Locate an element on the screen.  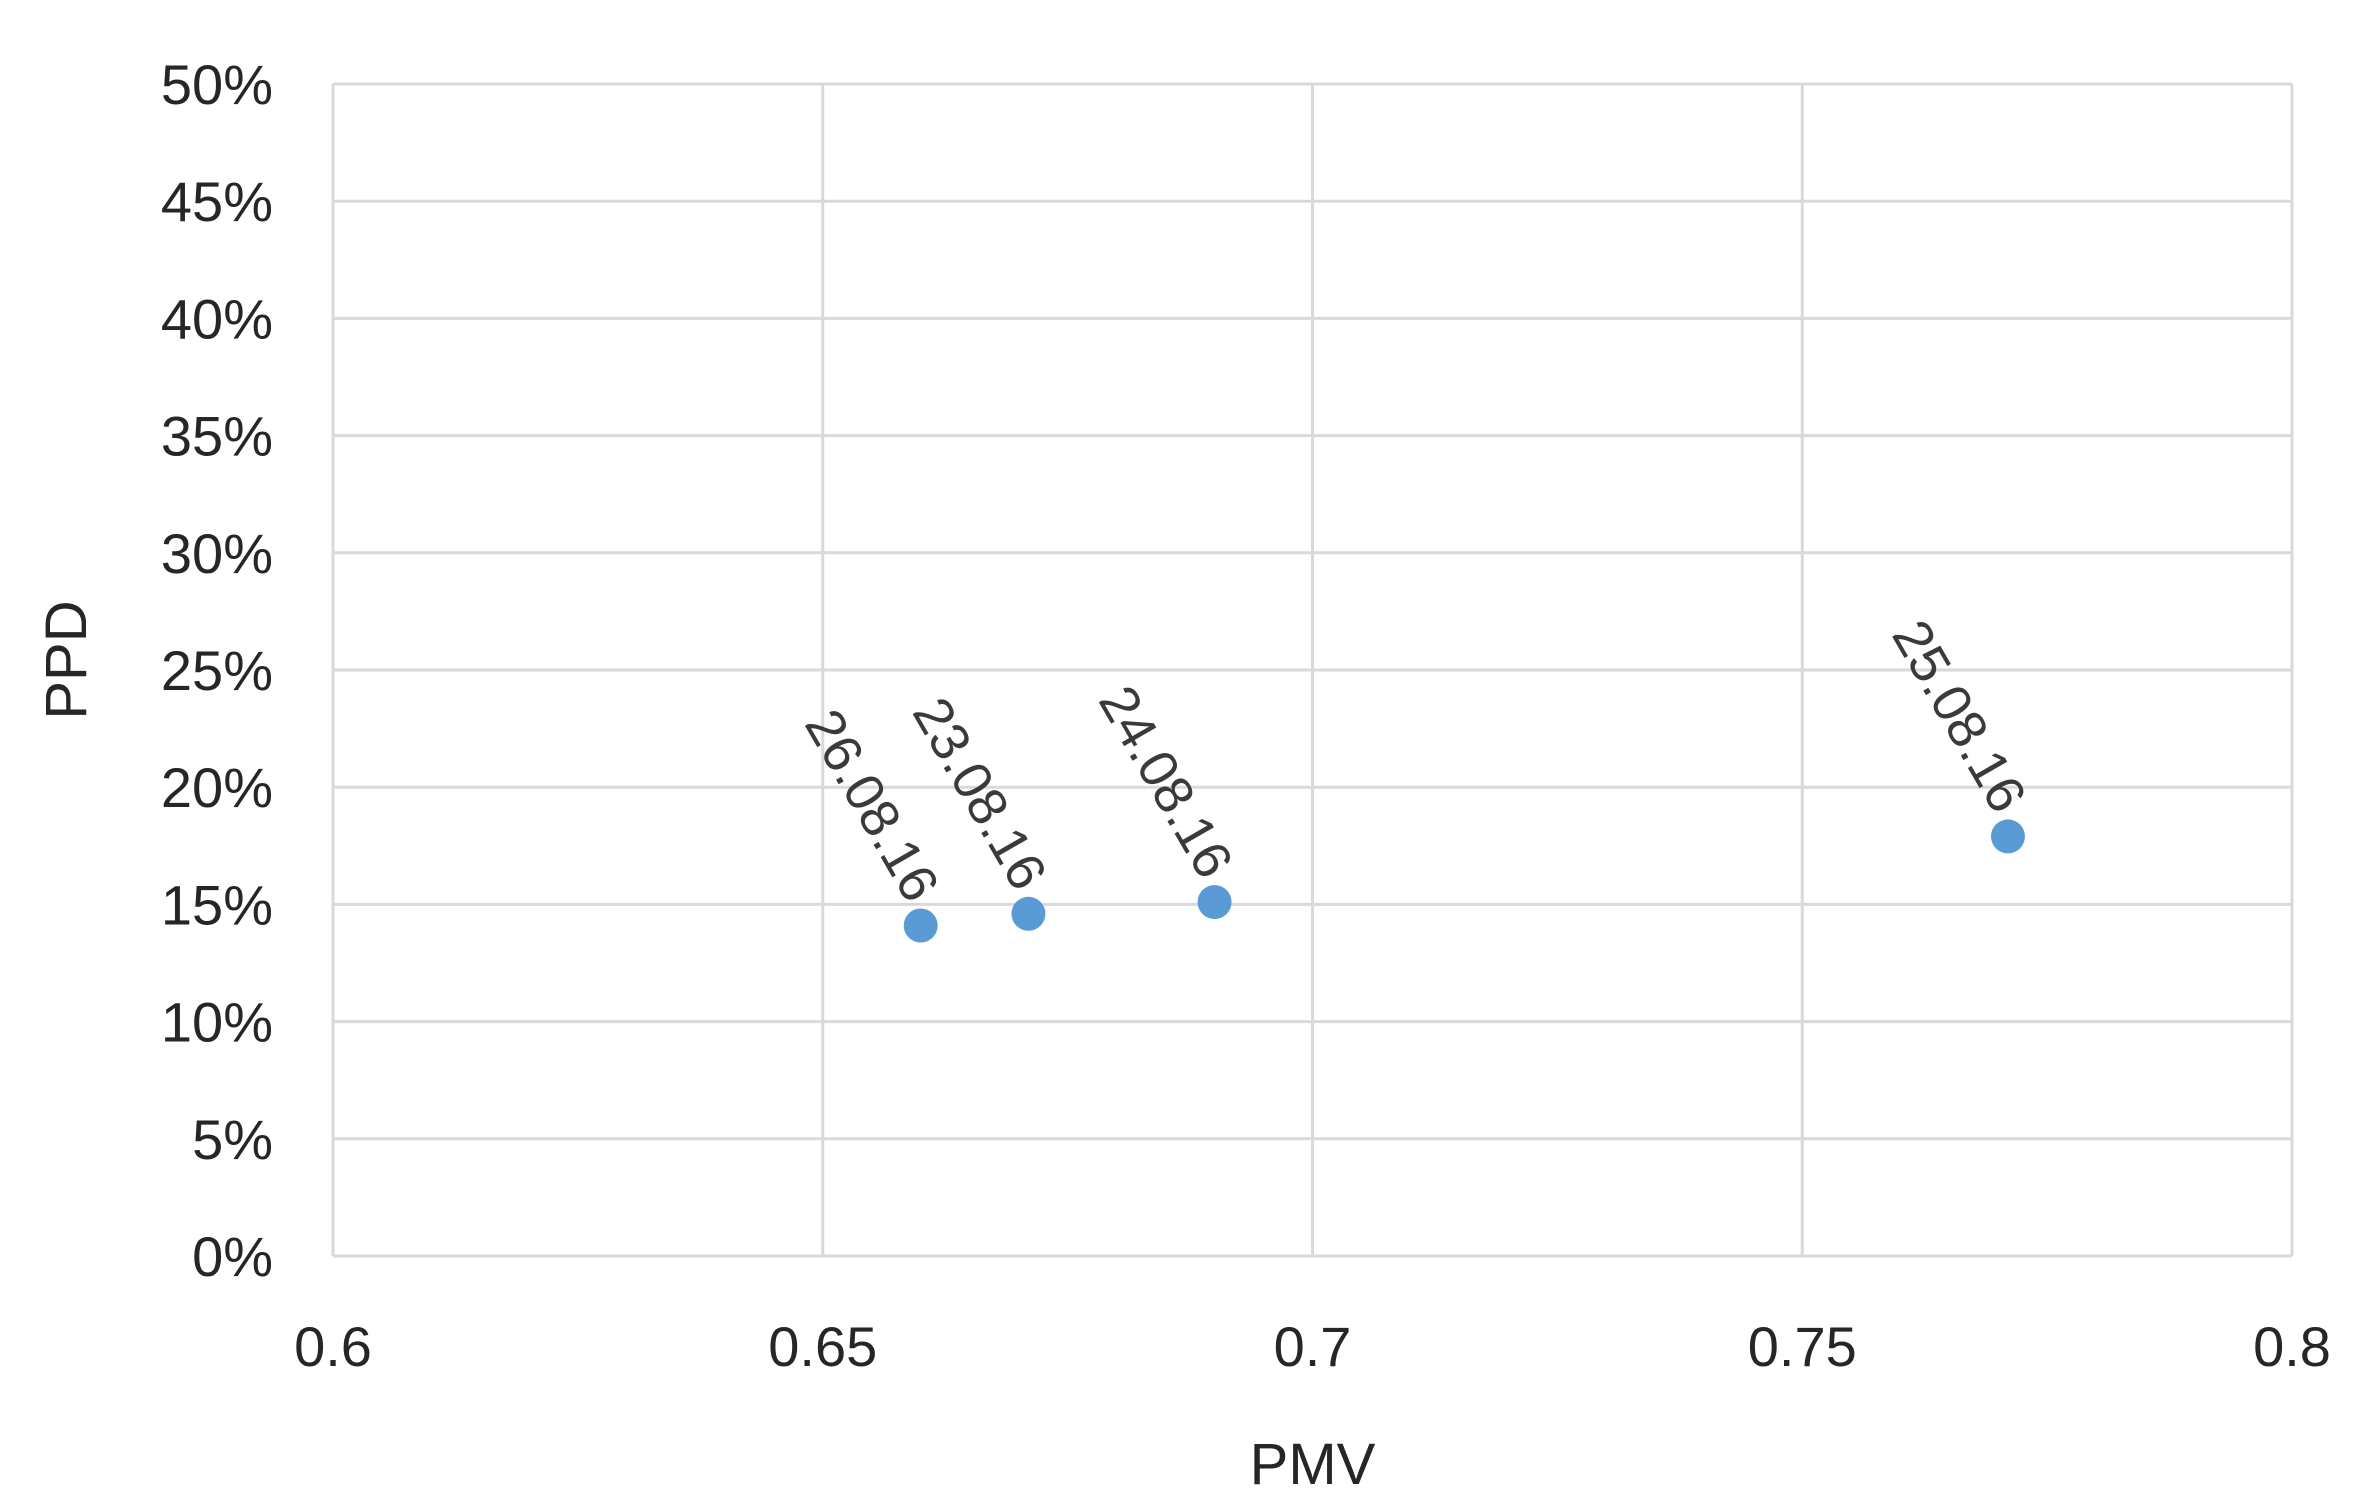
y-tick-label: 25% is located at coordinates (217, 670).